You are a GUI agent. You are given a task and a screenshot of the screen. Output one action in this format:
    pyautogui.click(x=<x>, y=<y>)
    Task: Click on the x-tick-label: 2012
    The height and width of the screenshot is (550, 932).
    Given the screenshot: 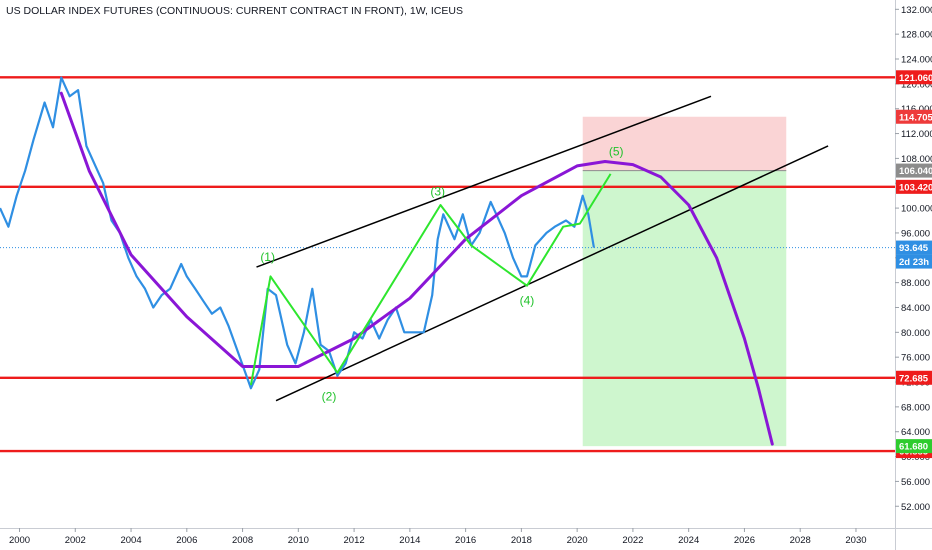 What is the action you would take?
    pyautogui.click(x=354, y=540)
    